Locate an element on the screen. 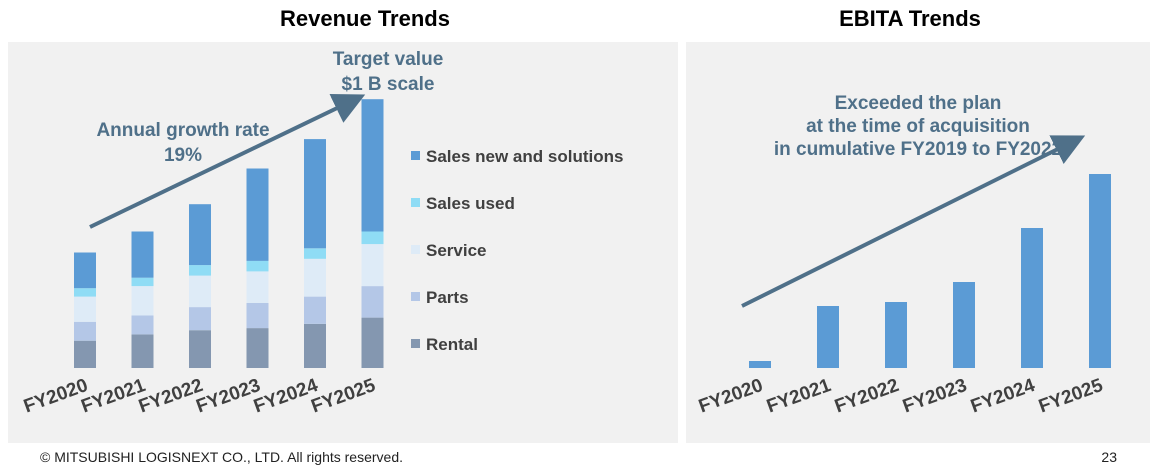 The width and height of the screenshot is (1157, 468). bar-parts-fy2022 is located at coordinates (200, 319).